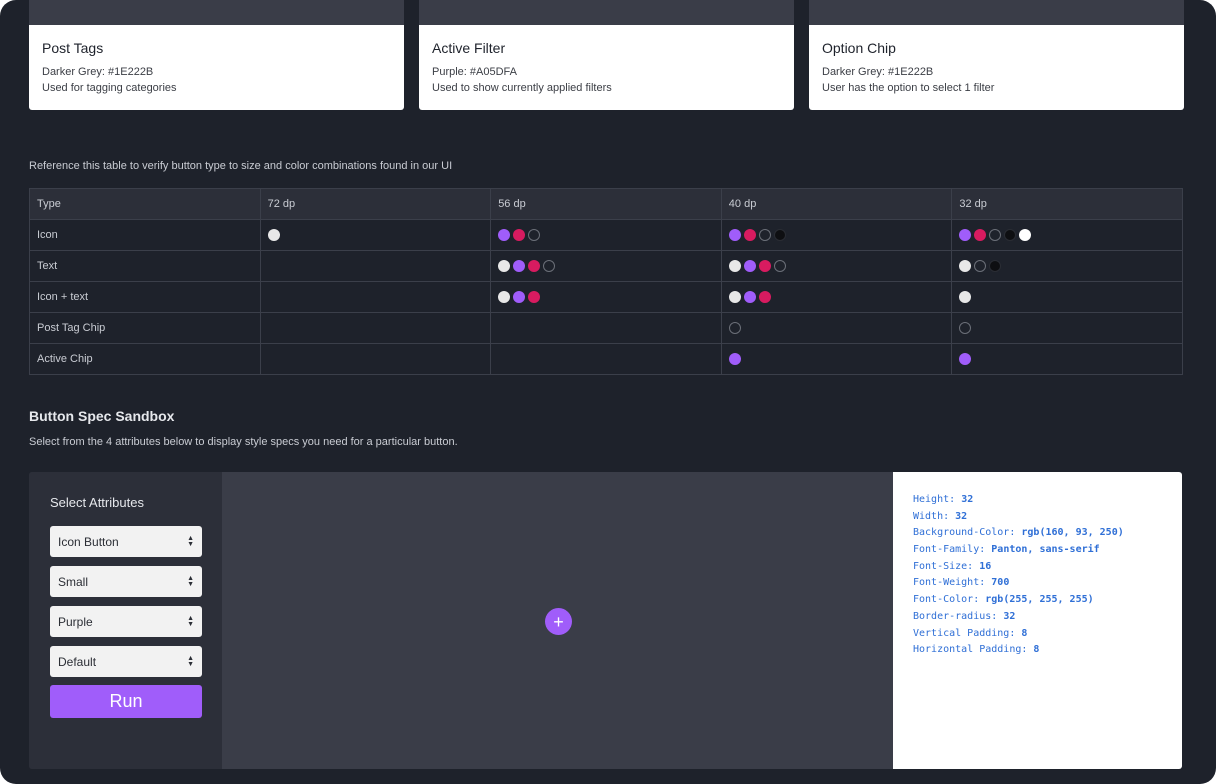 The width and height of the screenshot is (1216, 784). What do you see at coordinates (469, 48) in the screenshot?
I see `card-title: Active Filter` at bounding box center [469, 48].